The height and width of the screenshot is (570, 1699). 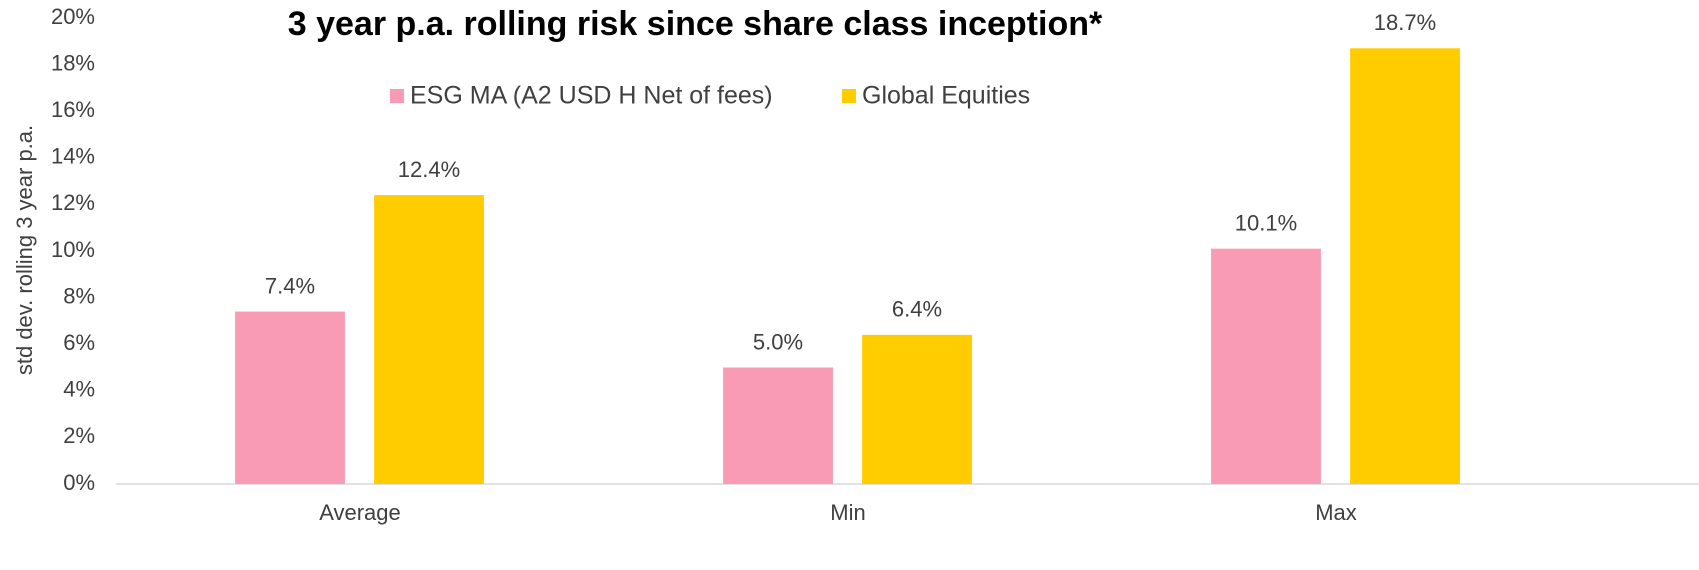 What do you see at coordinates (79, 295) in the screenshot?
I see `y-tick-label: 8%` at bounding box center [79, 295].